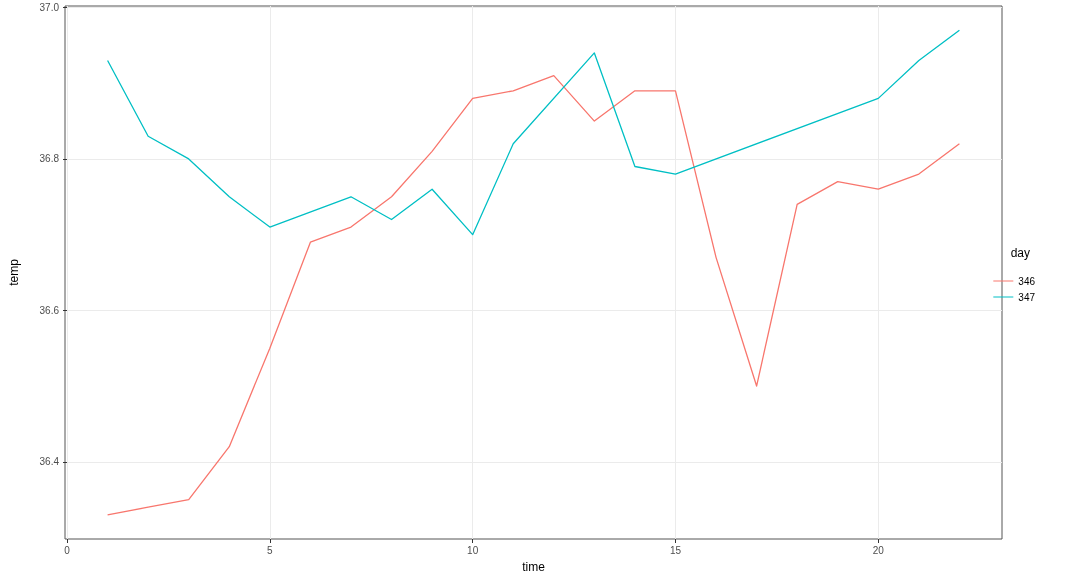 This screenshot has width=1076, height=578. What do you see at coordinates (270, 550) in the screenshot?
I see `x-tick-label: 5` at bounding box center [270, 550].